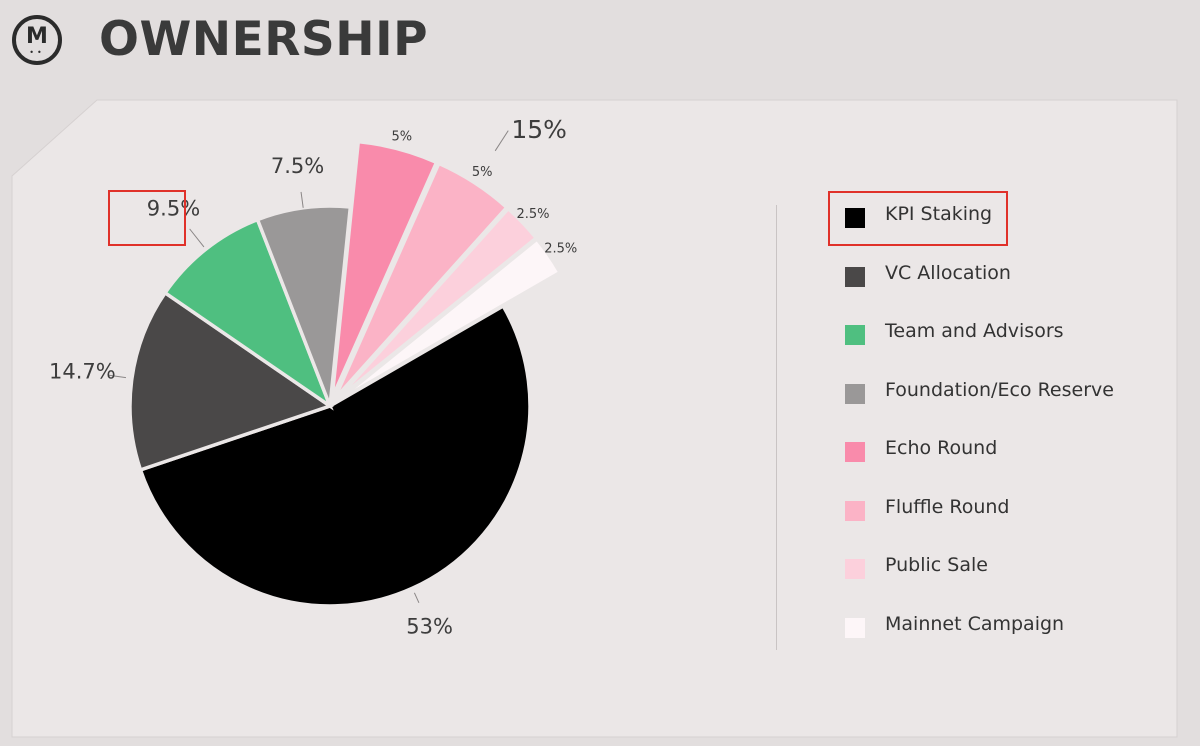  I want to click on data-label-vc-allocation: 14.7%, so click(82, 372).